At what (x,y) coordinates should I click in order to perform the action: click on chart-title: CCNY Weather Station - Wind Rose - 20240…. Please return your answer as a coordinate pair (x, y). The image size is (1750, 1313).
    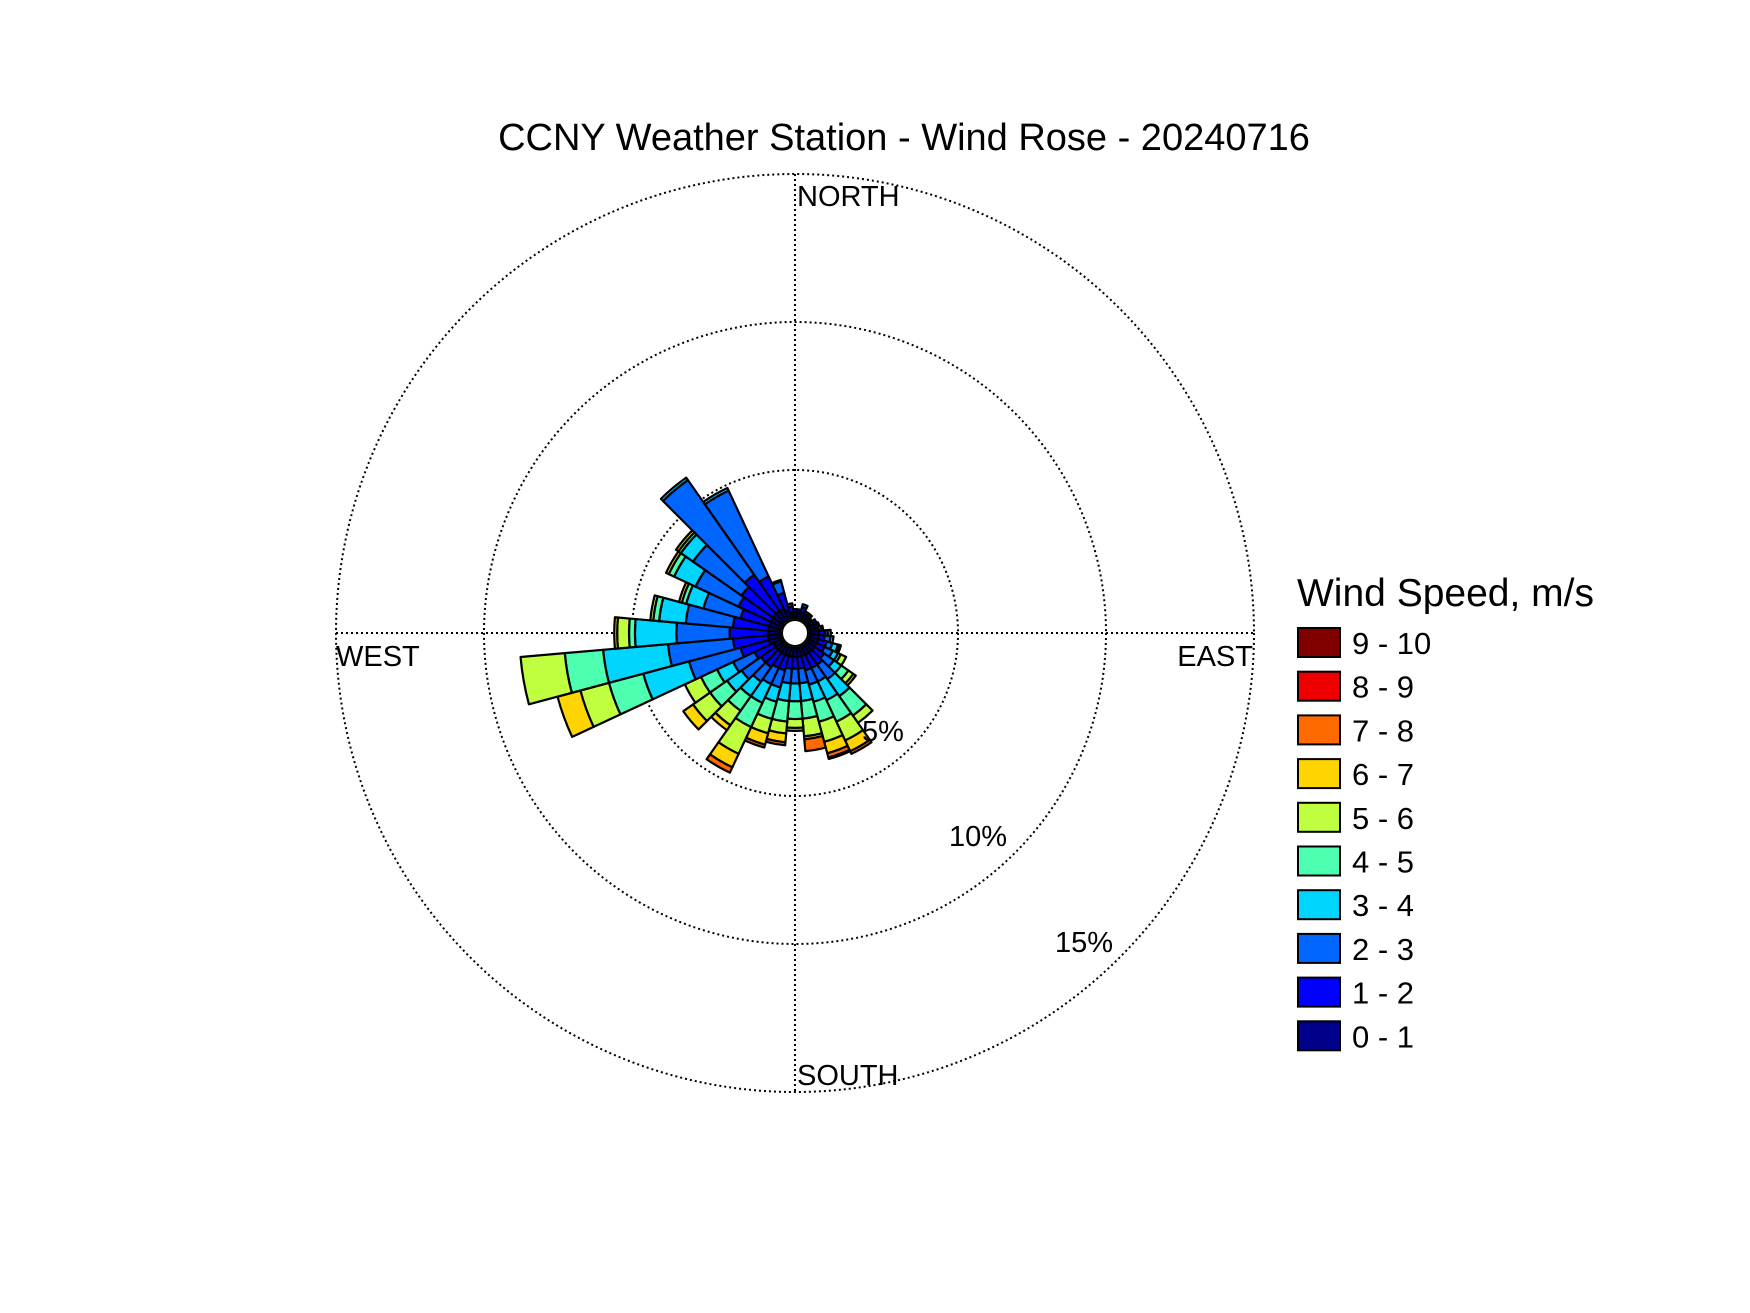
    Looking at the image, I should click on (904, 138).